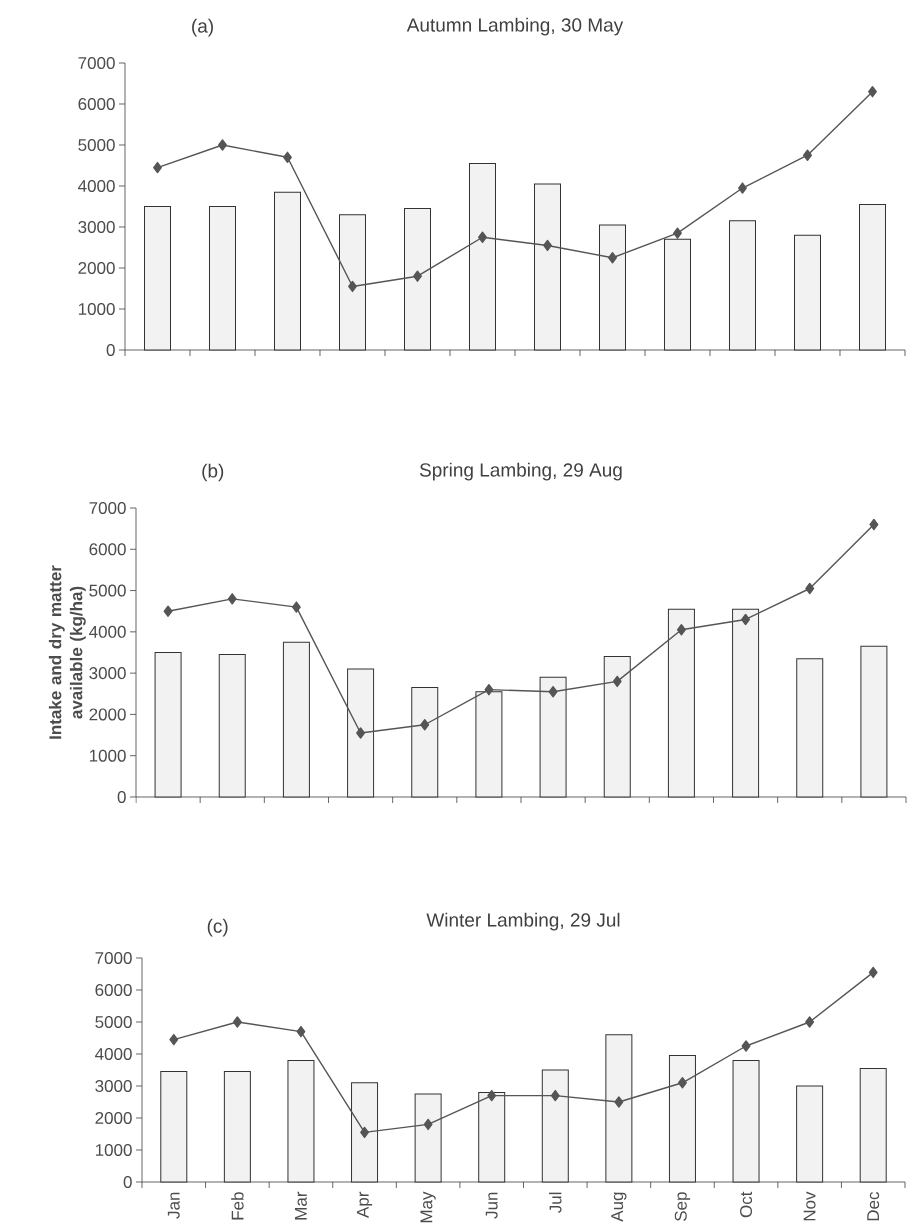 The image size is (907, 1231). Describe the element at coordinates (619, 1207) in the screenshot. I see `x-tick-label: Aug` at that location.